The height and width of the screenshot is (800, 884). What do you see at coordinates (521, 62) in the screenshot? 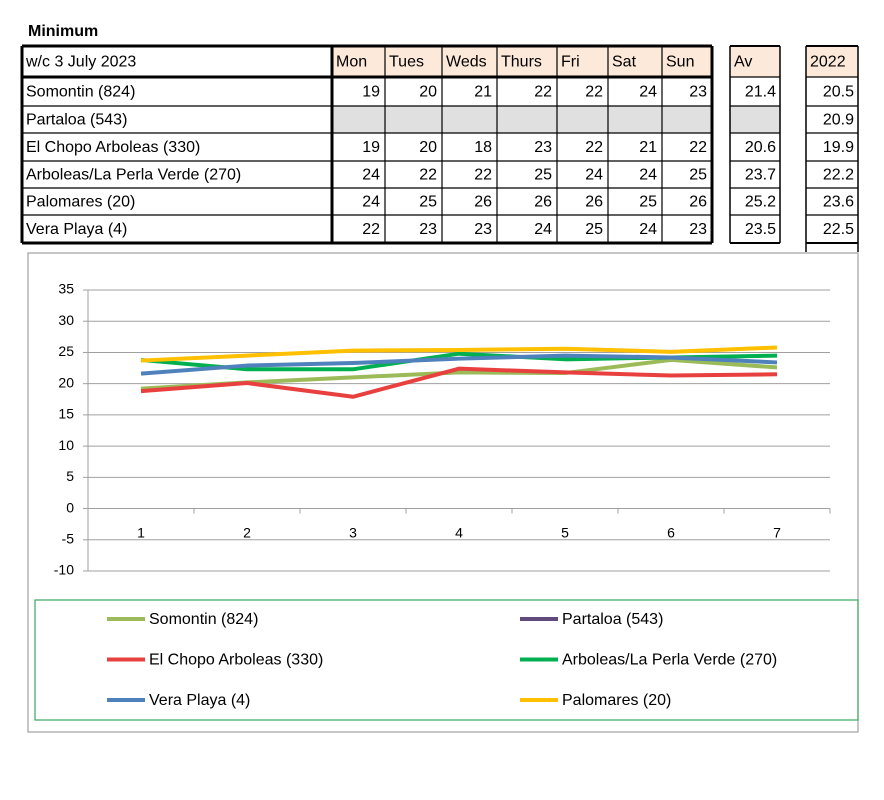
I see `header-label: Thurs` at bounding box center [521, 62].